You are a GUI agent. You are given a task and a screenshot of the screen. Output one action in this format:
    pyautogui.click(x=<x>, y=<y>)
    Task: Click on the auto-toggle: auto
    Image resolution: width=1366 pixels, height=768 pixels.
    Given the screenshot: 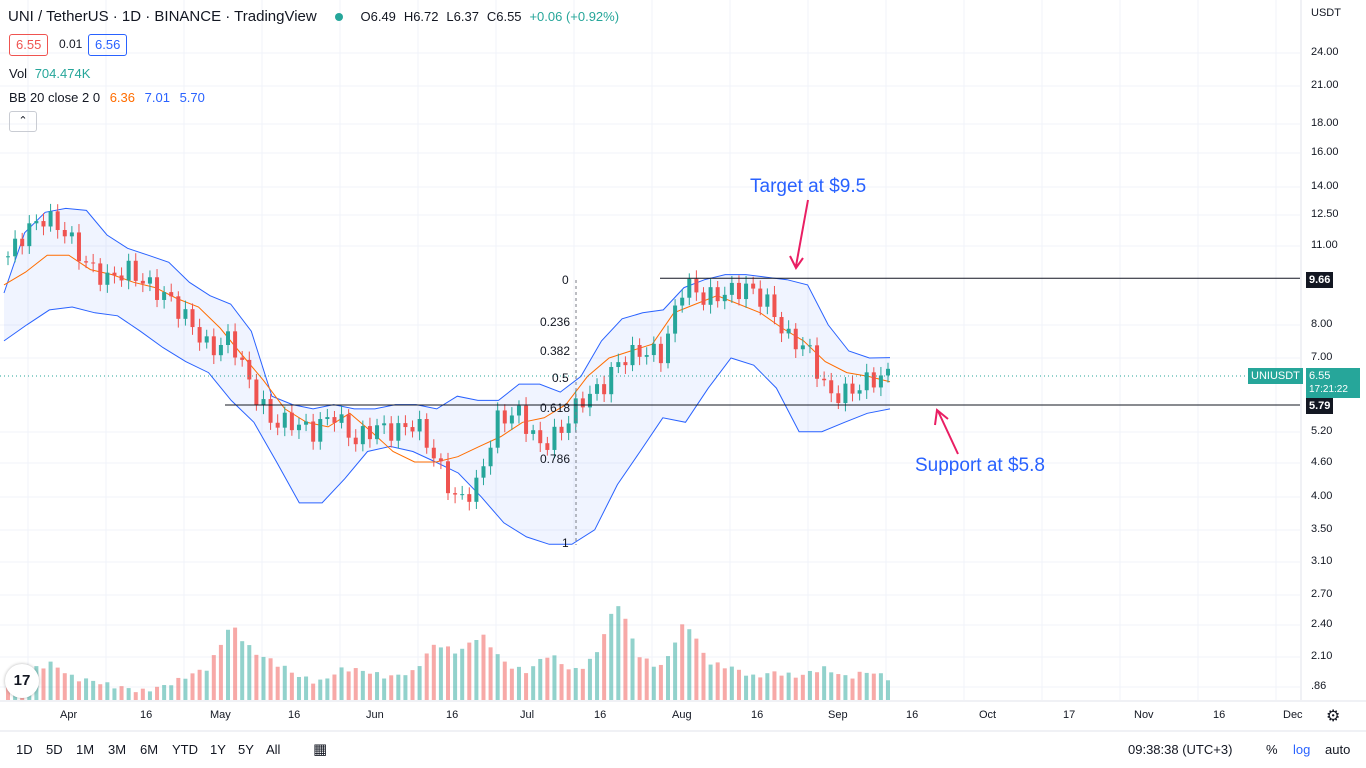 What is the action you would take?
    pyautogui.click(x=1338, y=749)
    